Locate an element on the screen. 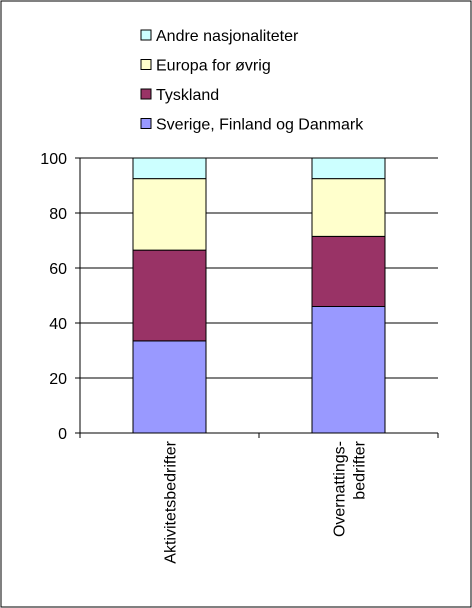 Image resolution: width=472 pixels, height=608 pixels. x-tick-label-line: Overnattings- is located at coordinates (340, 489).